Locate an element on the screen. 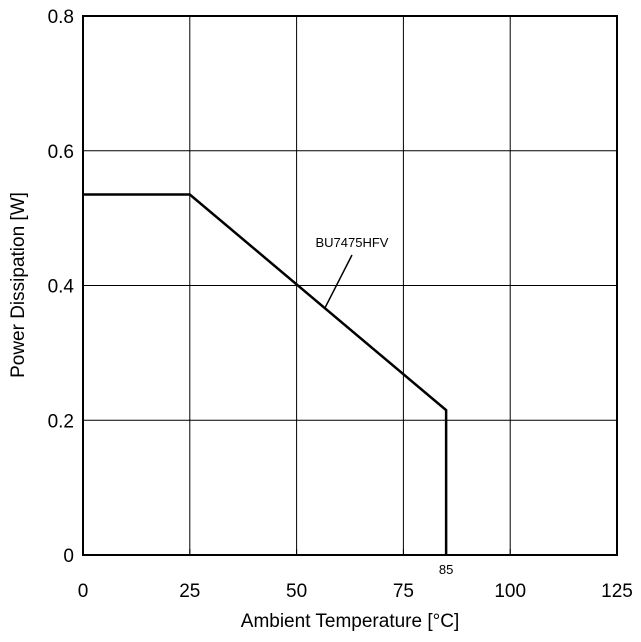 The height and width of the screenshot is (642, 641). series-annotation-label: BU7475HFV is located at coordinates (352, 242).